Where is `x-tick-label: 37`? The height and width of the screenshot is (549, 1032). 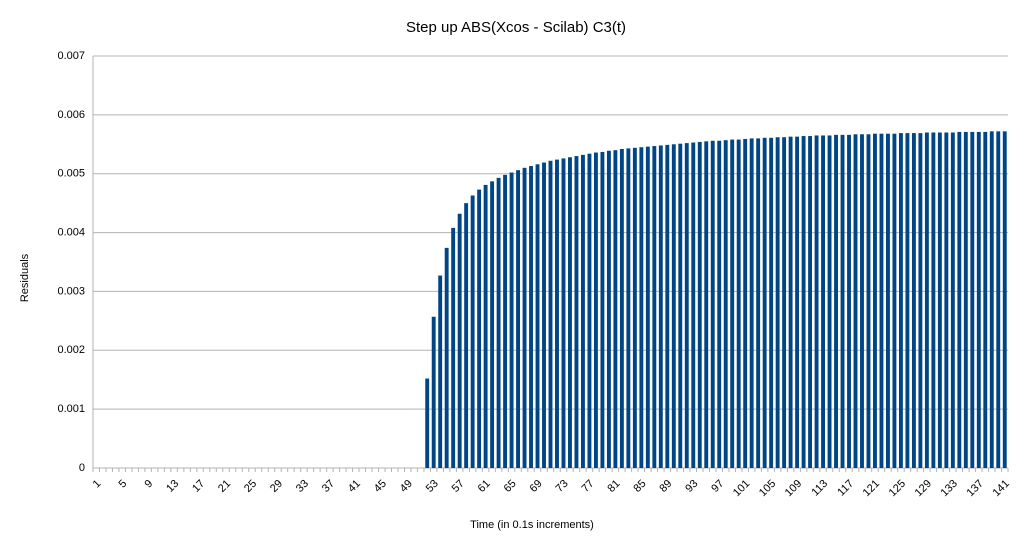
x-tick-label: 37 is located at coordinates (328, 486).